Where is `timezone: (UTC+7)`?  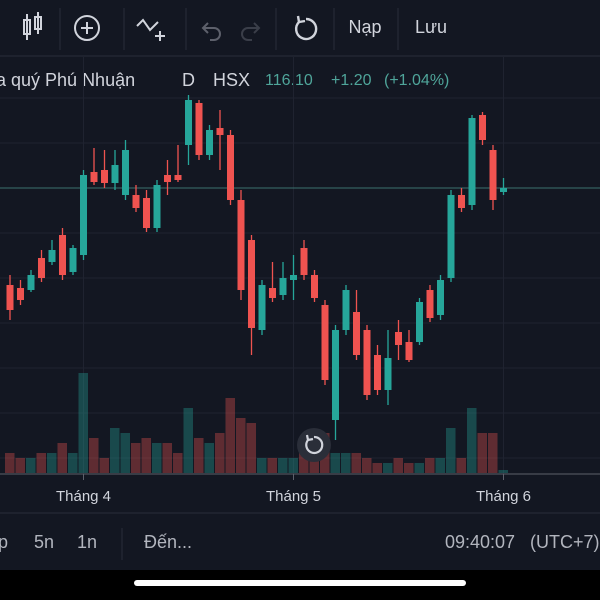
timezone: (UTC+7) is located at coordinates (565, 542).